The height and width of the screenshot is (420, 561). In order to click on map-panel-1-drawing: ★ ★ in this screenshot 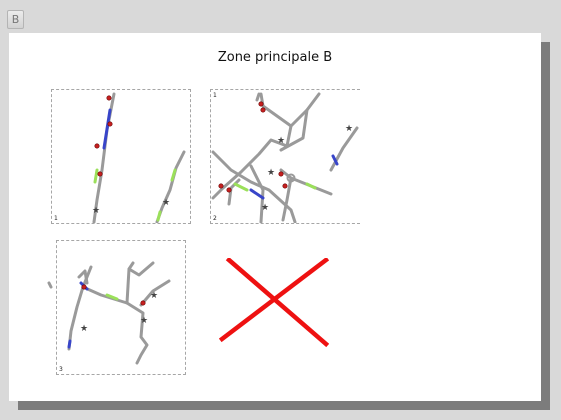, I will do `click(139, 157)`.